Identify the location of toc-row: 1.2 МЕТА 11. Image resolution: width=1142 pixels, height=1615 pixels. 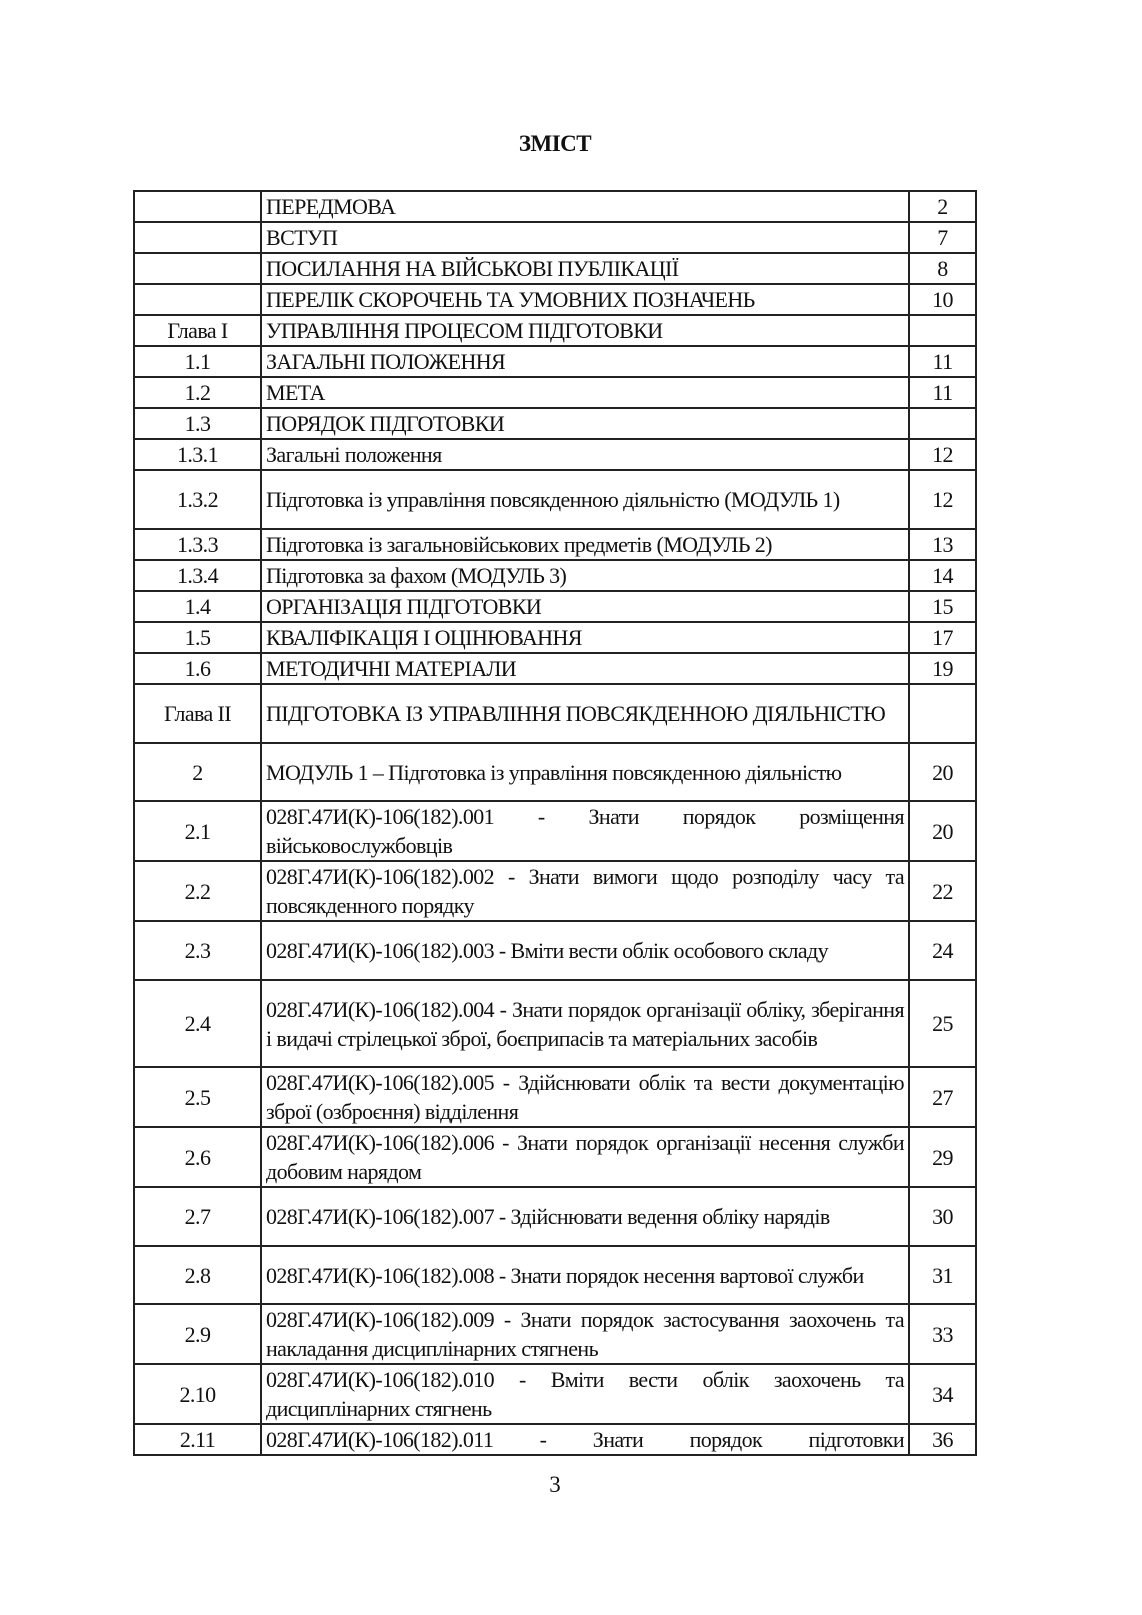
(555, 392).